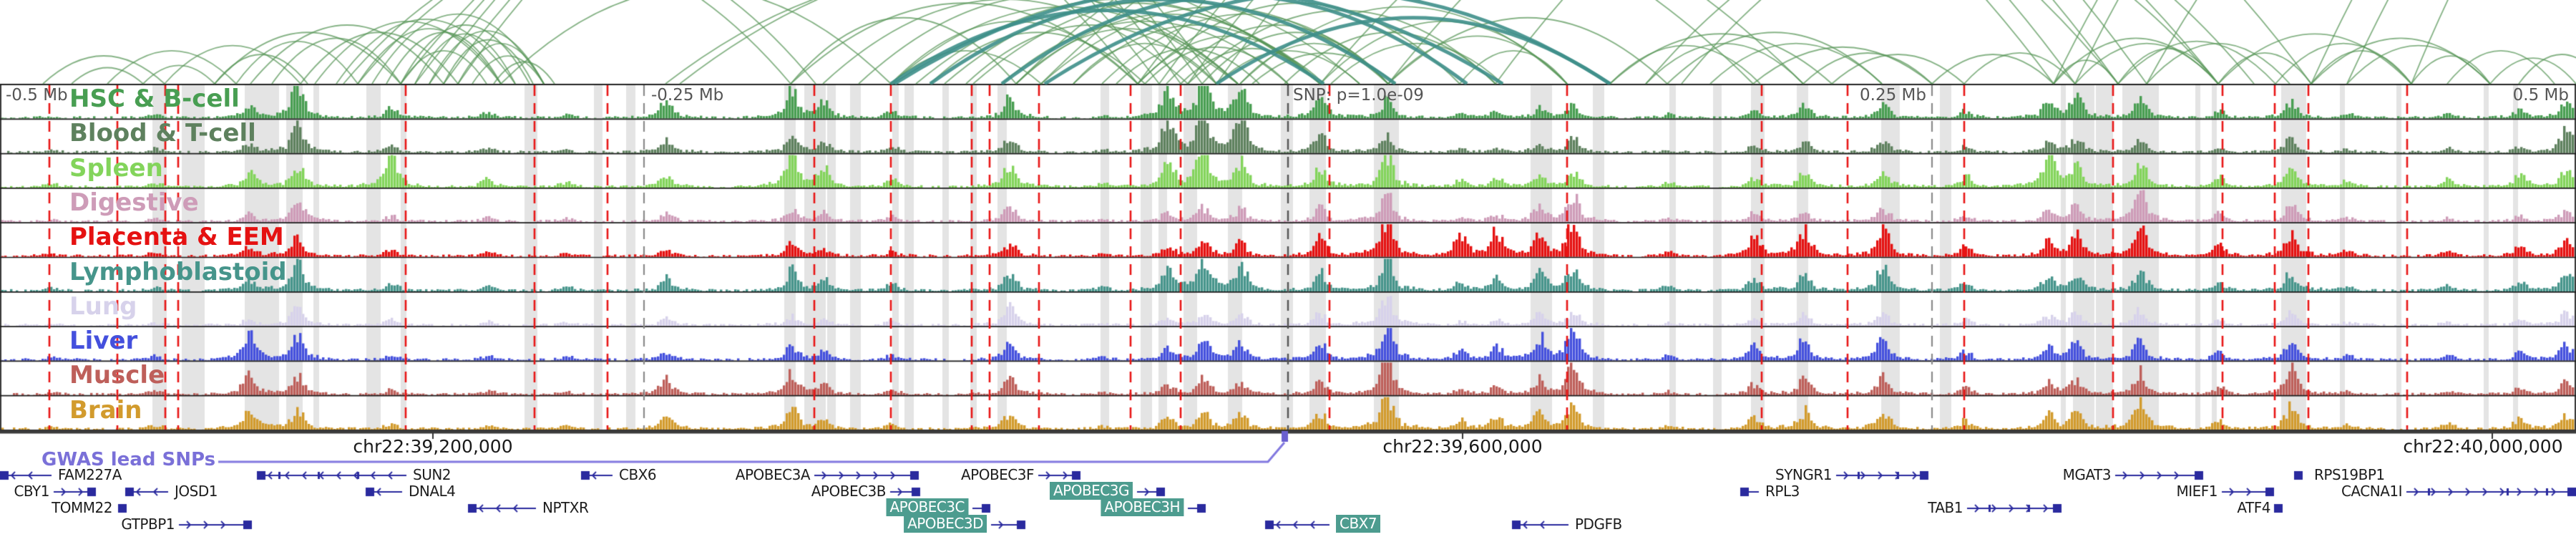 The width and height of the screenshot is (2576, 537). I want to click on gene-label-apobec3a: APOBEC3A, so click(773, 474).